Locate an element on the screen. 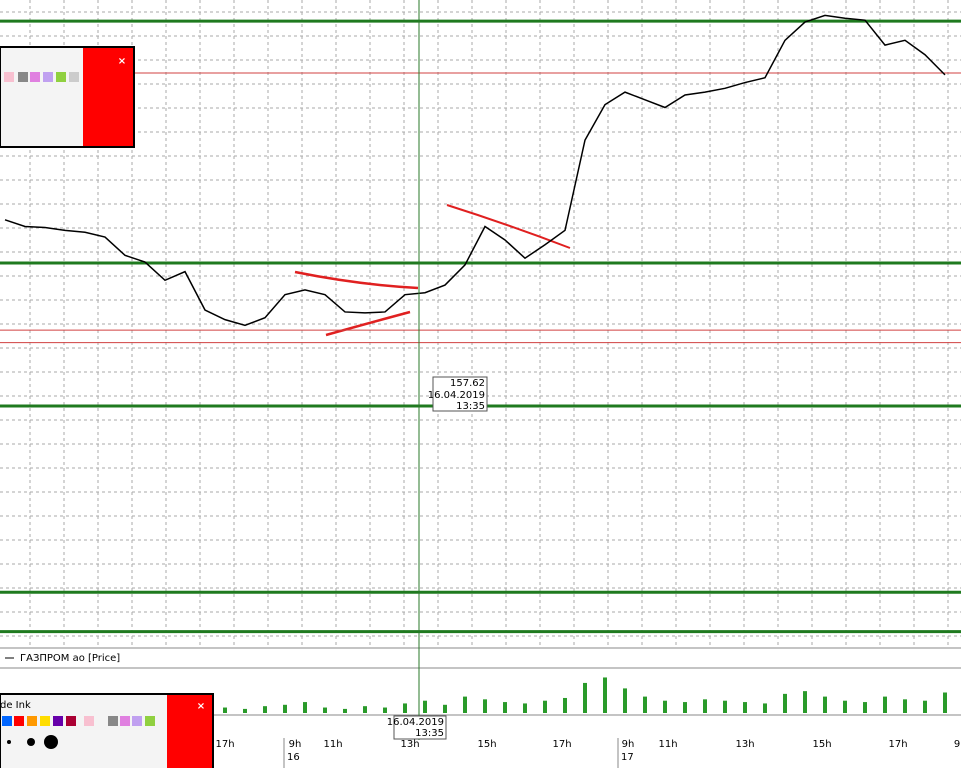  day-label: 17 is located at coordinates (627, 757).